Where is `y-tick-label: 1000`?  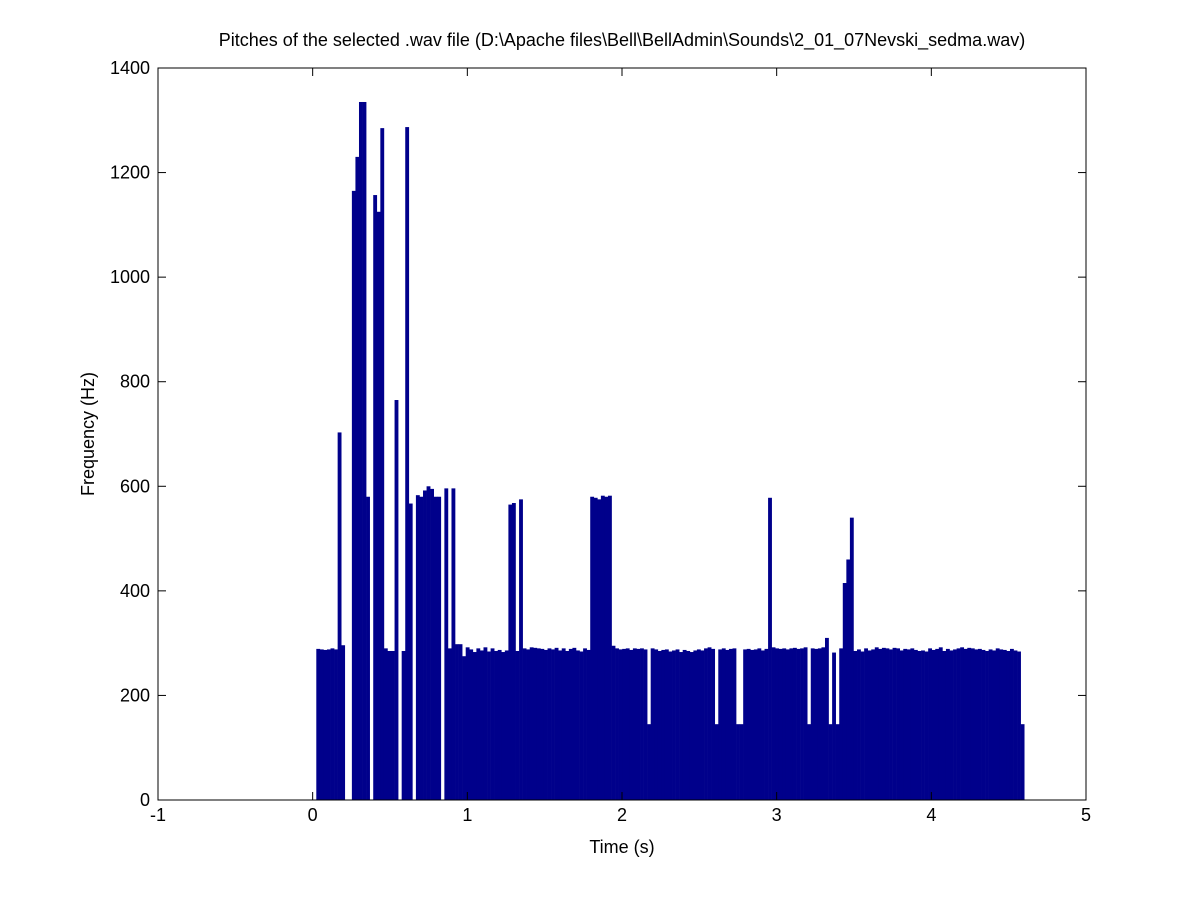
y-tick-label: 1000 is located at coordinates (130, 277).